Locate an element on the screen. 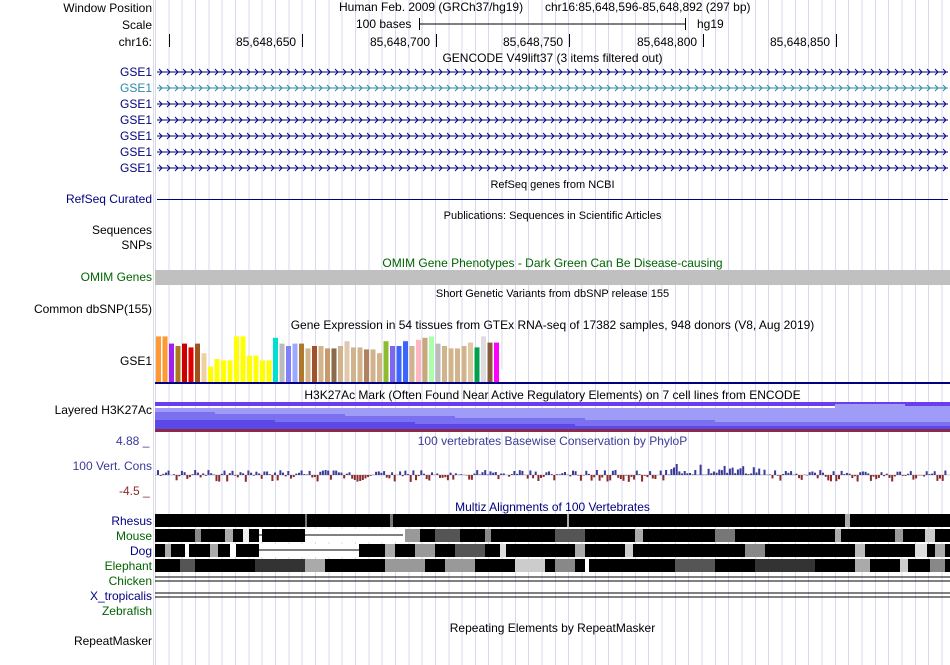  phylop-min-label: -4.5 _ is located at coordinates (134, 491).